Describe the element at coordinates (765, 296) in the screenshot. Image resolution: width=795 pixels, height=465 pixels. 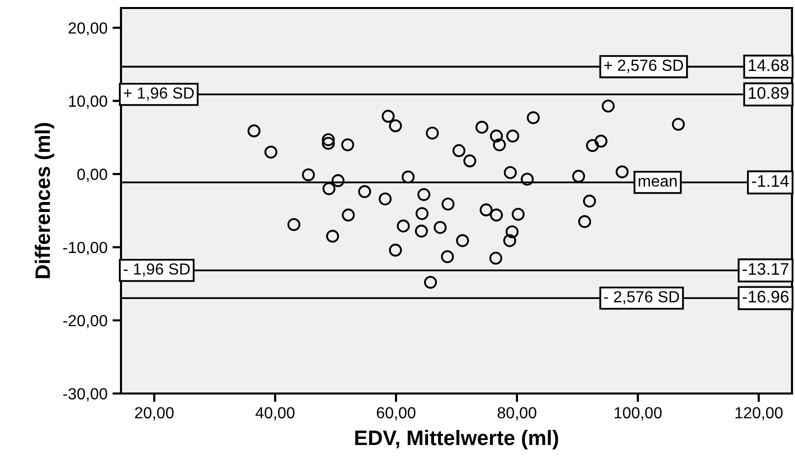
I see `annotation: -16.96` at that location.